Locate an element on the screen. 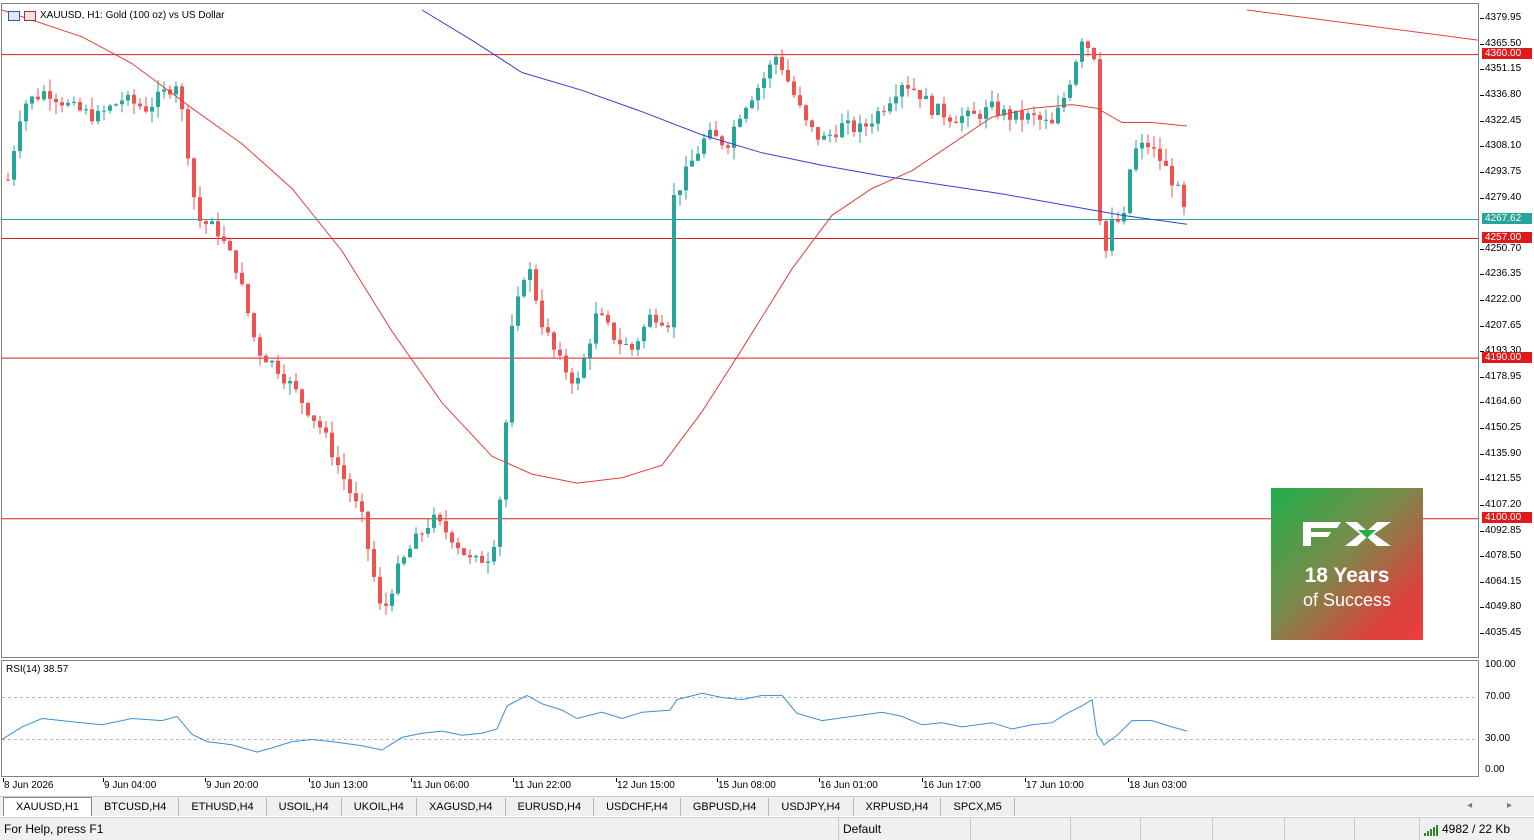  chart-tab: XAUUSD,H1 is located at coordinates (47, 806).